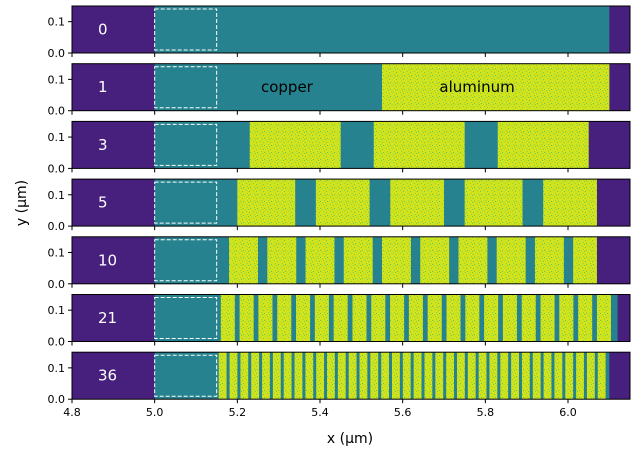 The width and height of the screenshot is (641, 456). Describe the element at coordinates (107, 376) in the screenshot. I see `panel-label: 36` at that location.